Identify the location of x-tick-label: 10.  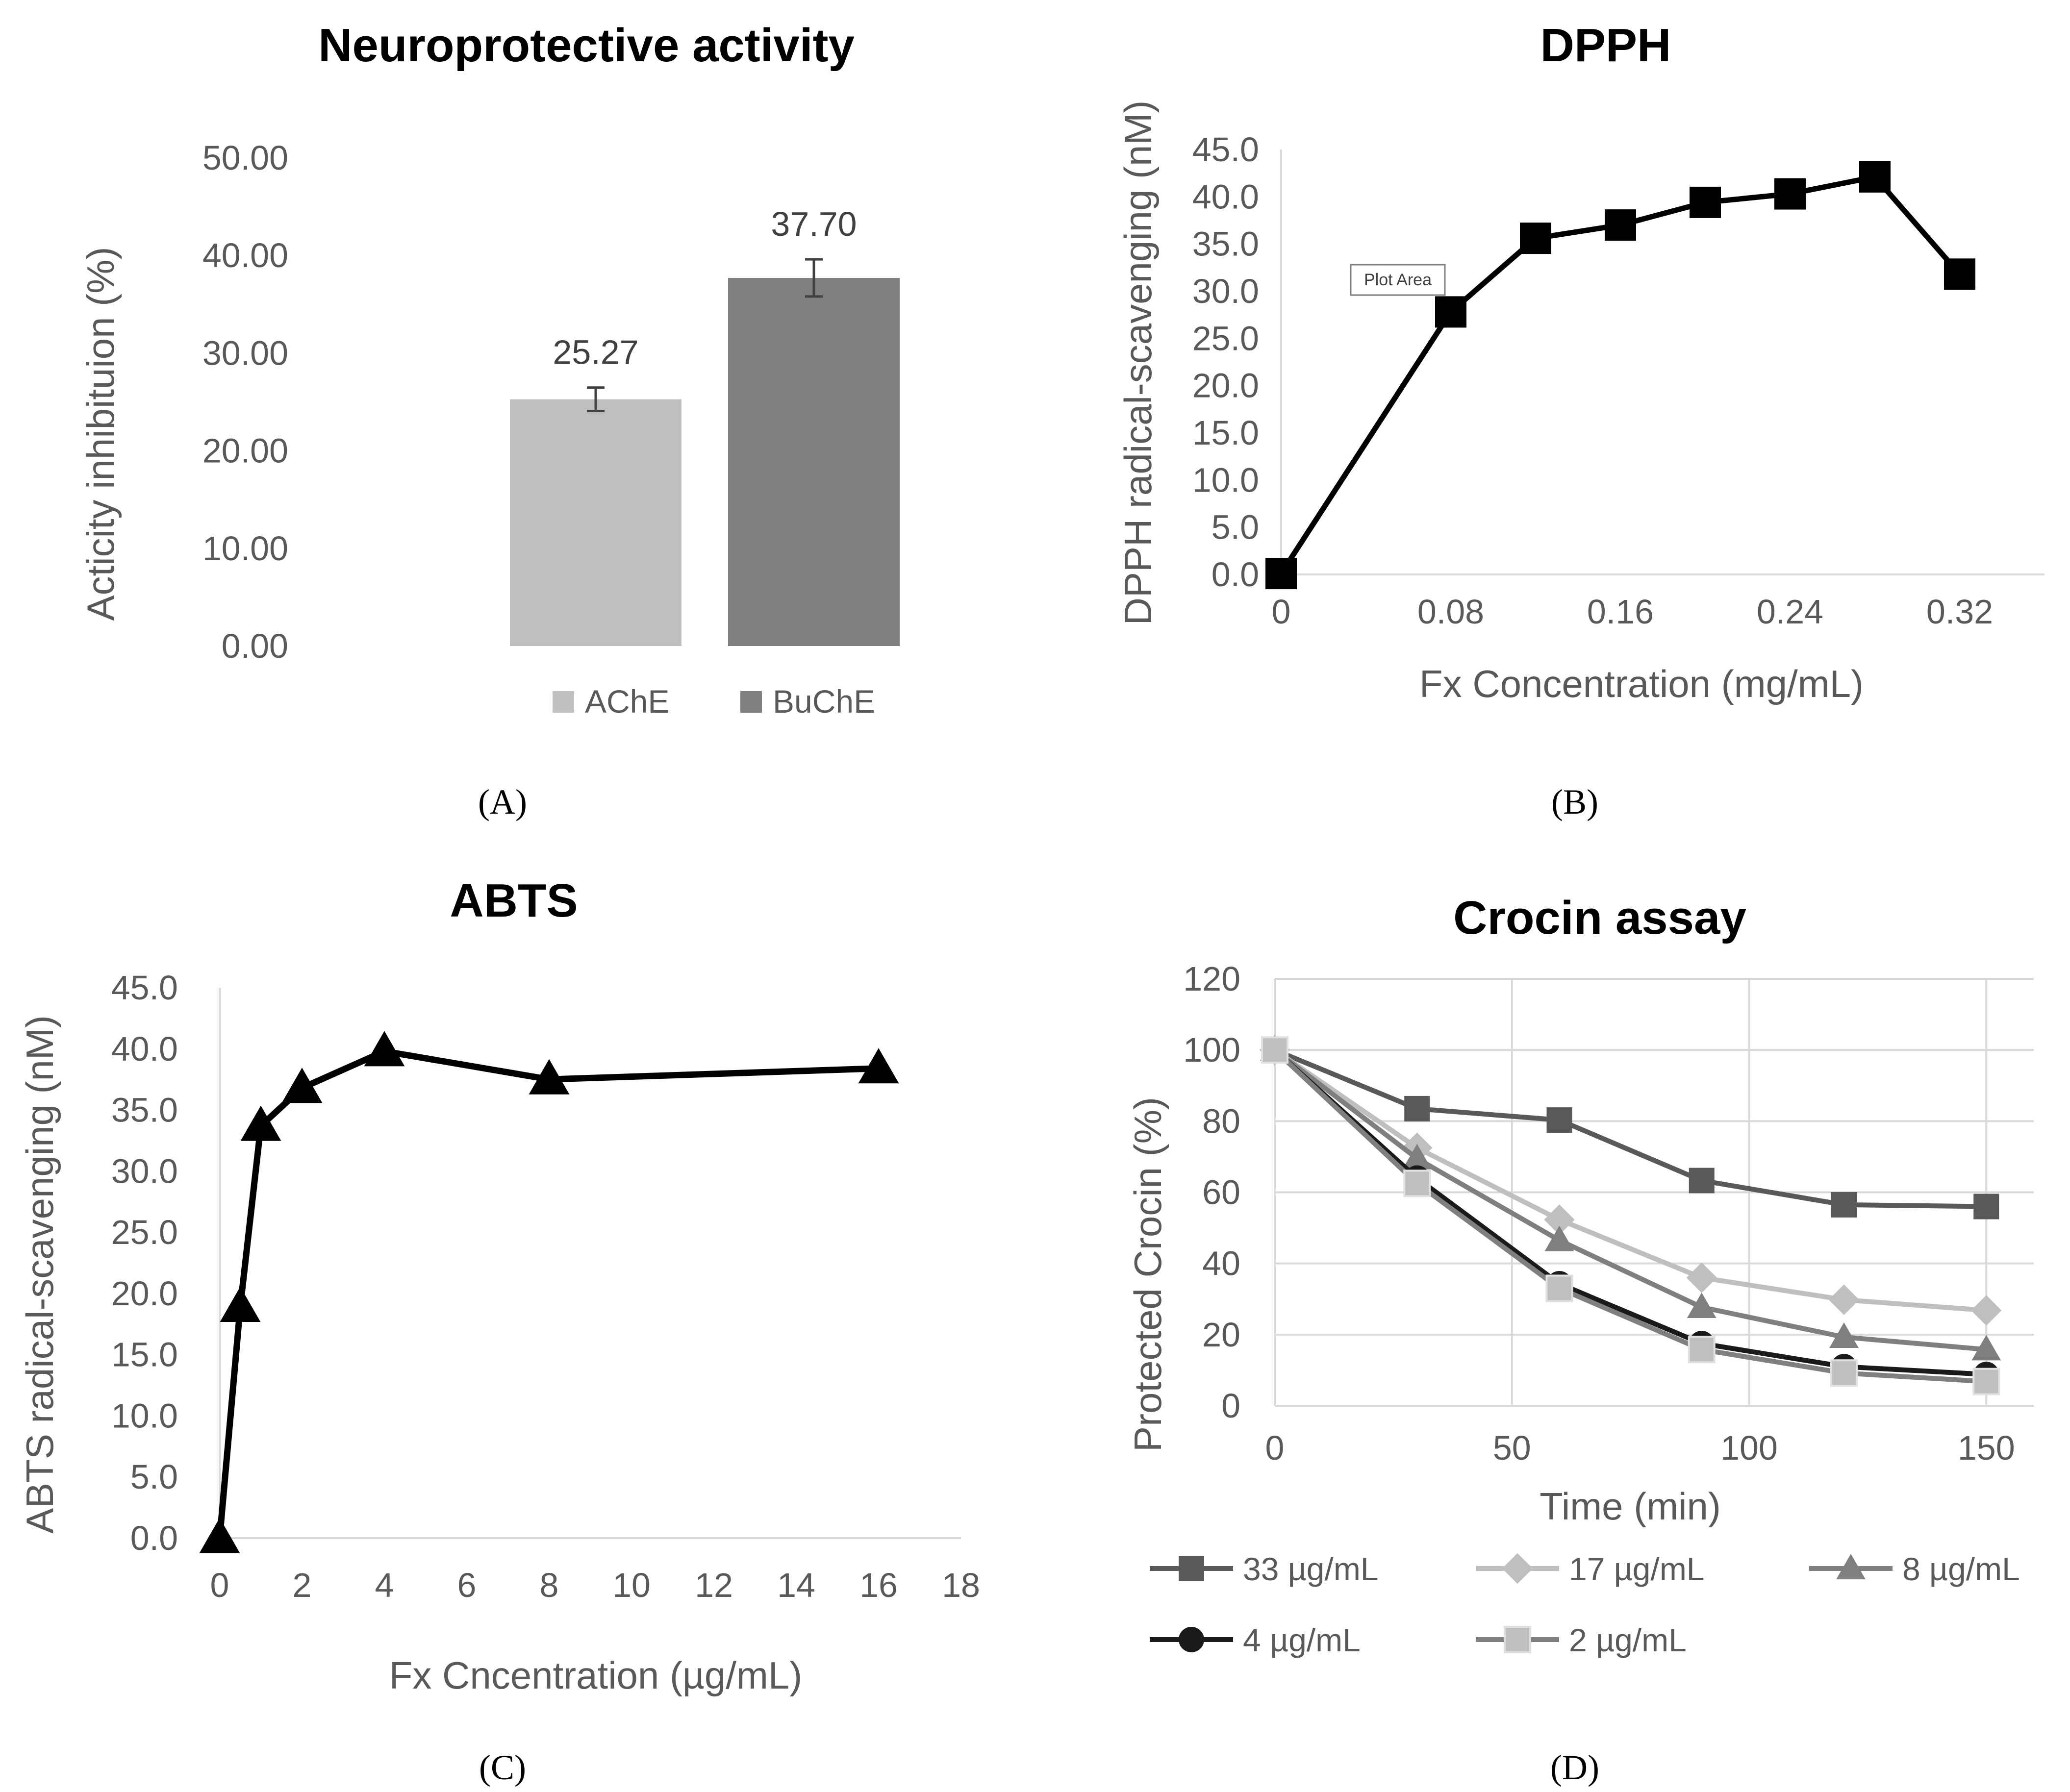
(631, 1585).